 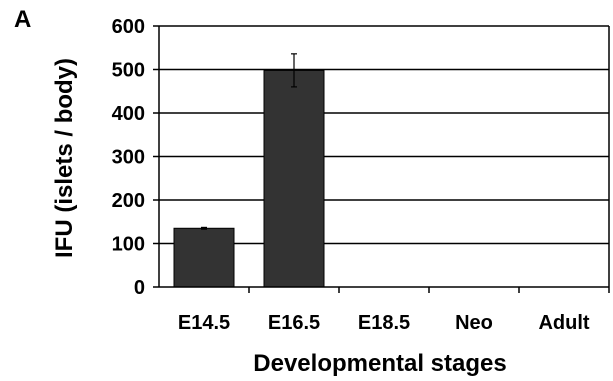 What do you see at coordinates (128, 201) in the screenshot?
I see `y-tick-label: 200` at bounding box center [128, 201].